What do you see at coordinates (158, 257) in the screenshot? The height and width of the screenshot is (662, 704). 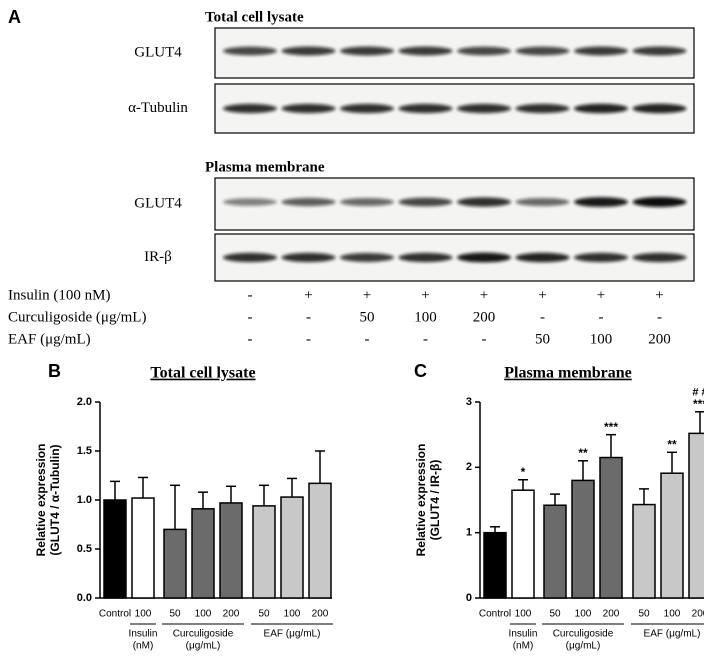 I see `blot-row-label: IR-β` at bounding box center [158, 257].